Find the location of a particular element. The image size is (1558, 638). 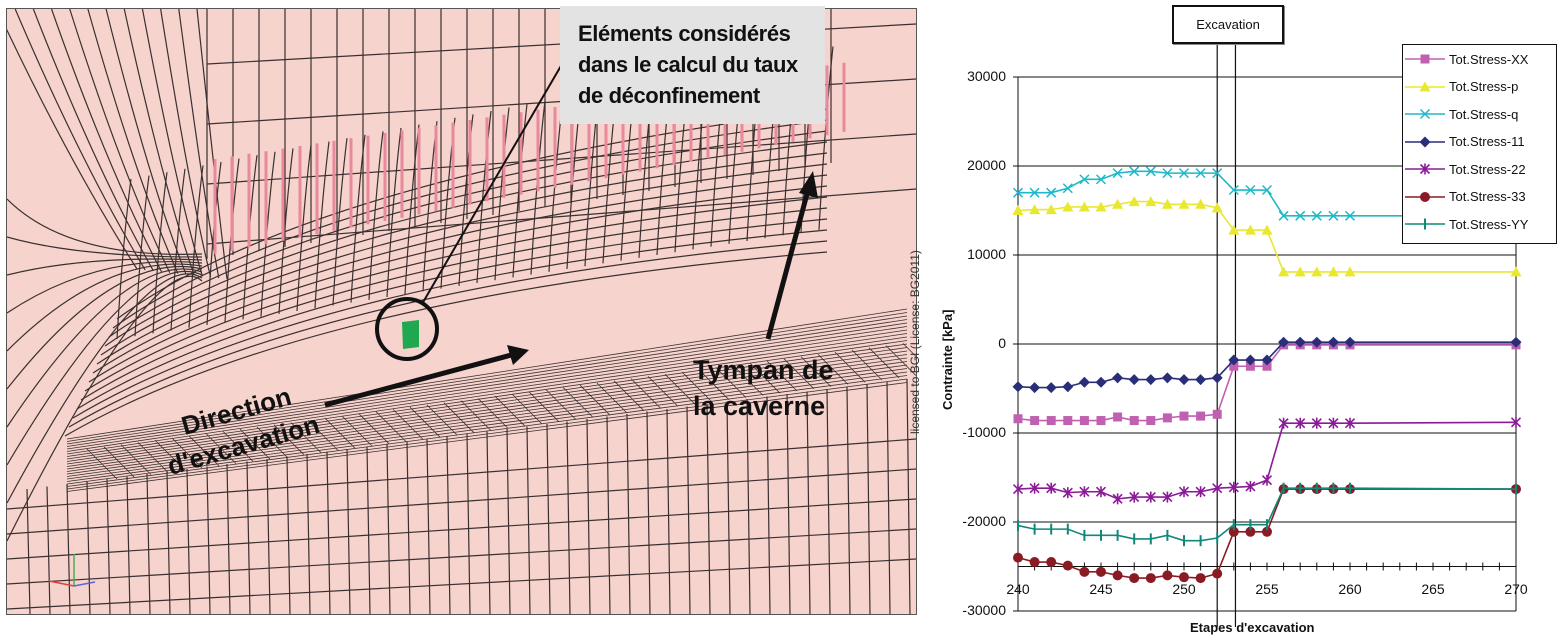

legend-label: Tot.Stress-p is located at coordinates (1484, 86).